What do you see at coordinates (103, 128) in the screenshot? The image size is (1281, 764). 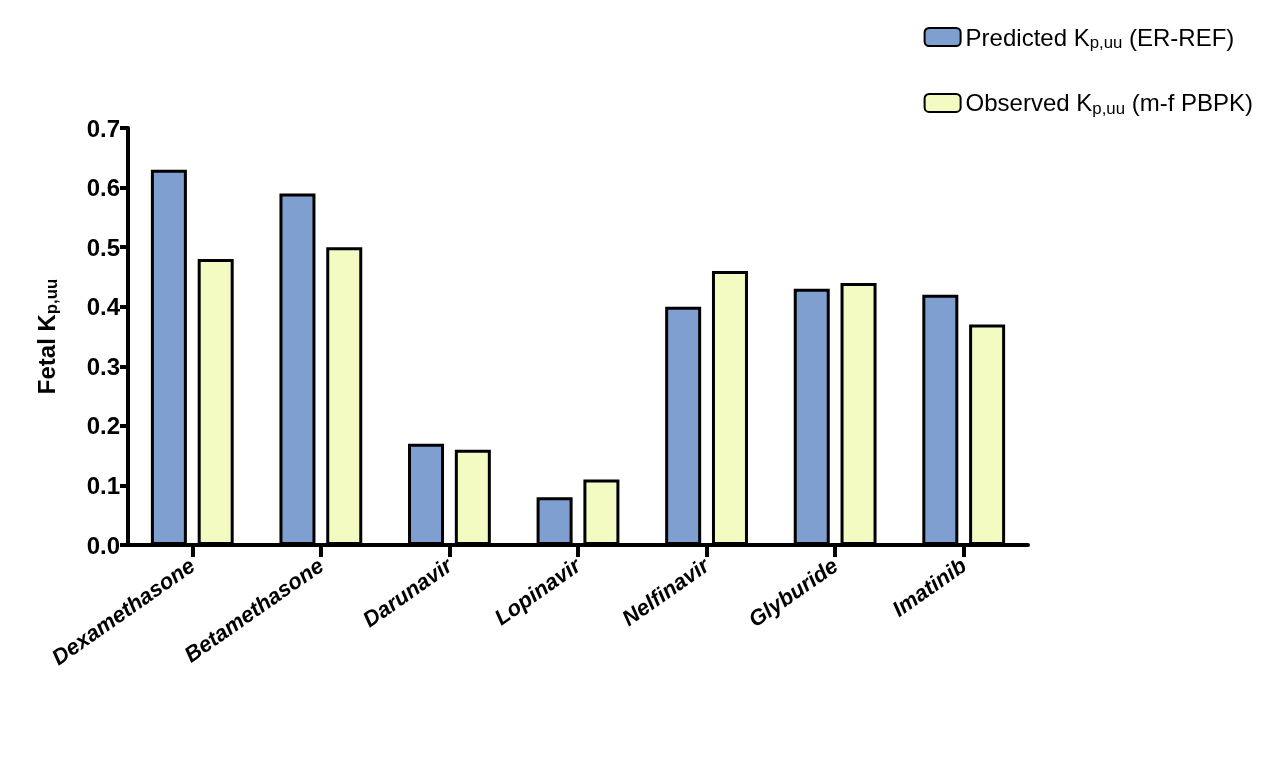 I see `y-tick-label: 0.7` at bounding box center [103, 128].